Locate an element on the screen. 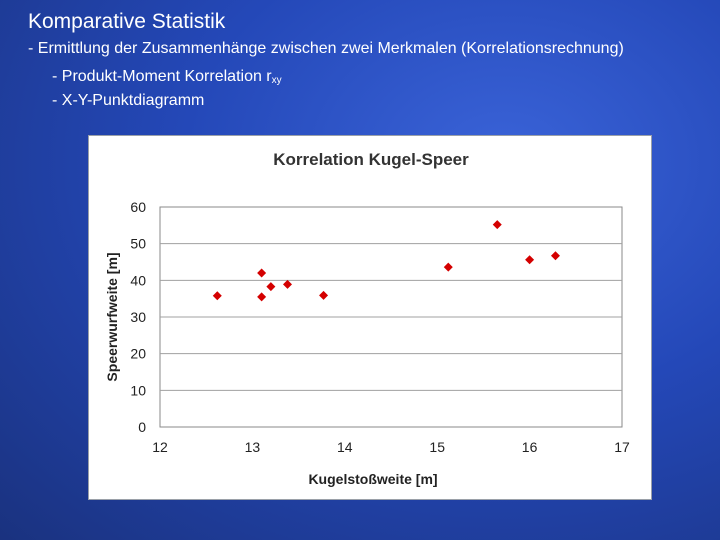 The image size is (720, 540). x-tick-label-15: 15 is located at coordinates (437, 447).